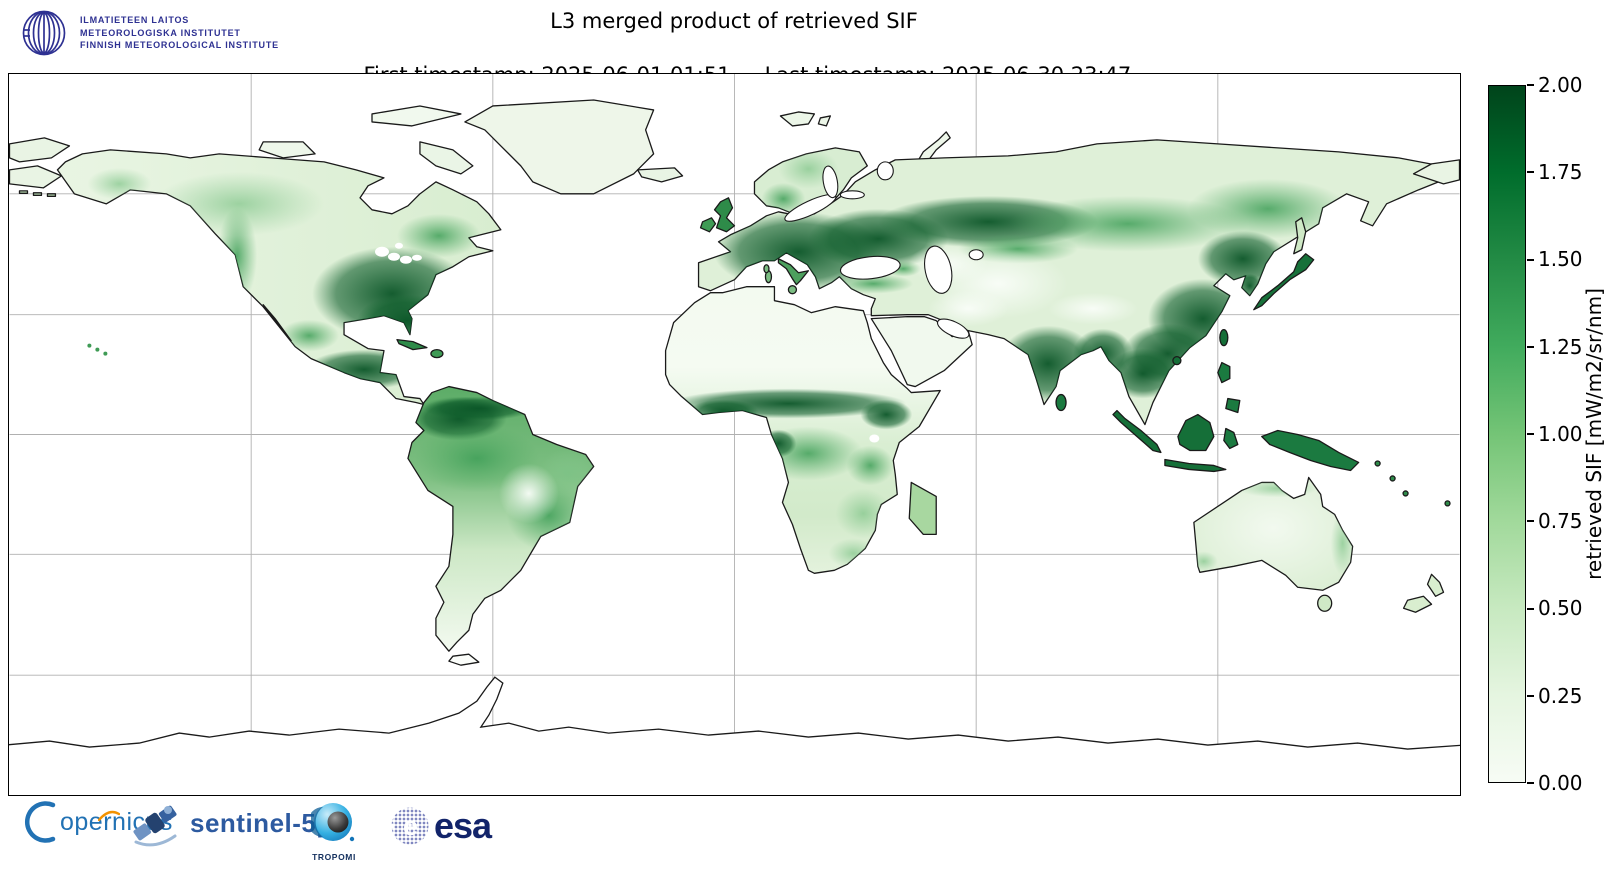 The width and height of the screenshot is (1615, 870). I want to click on luzon, so click(1224, 372).